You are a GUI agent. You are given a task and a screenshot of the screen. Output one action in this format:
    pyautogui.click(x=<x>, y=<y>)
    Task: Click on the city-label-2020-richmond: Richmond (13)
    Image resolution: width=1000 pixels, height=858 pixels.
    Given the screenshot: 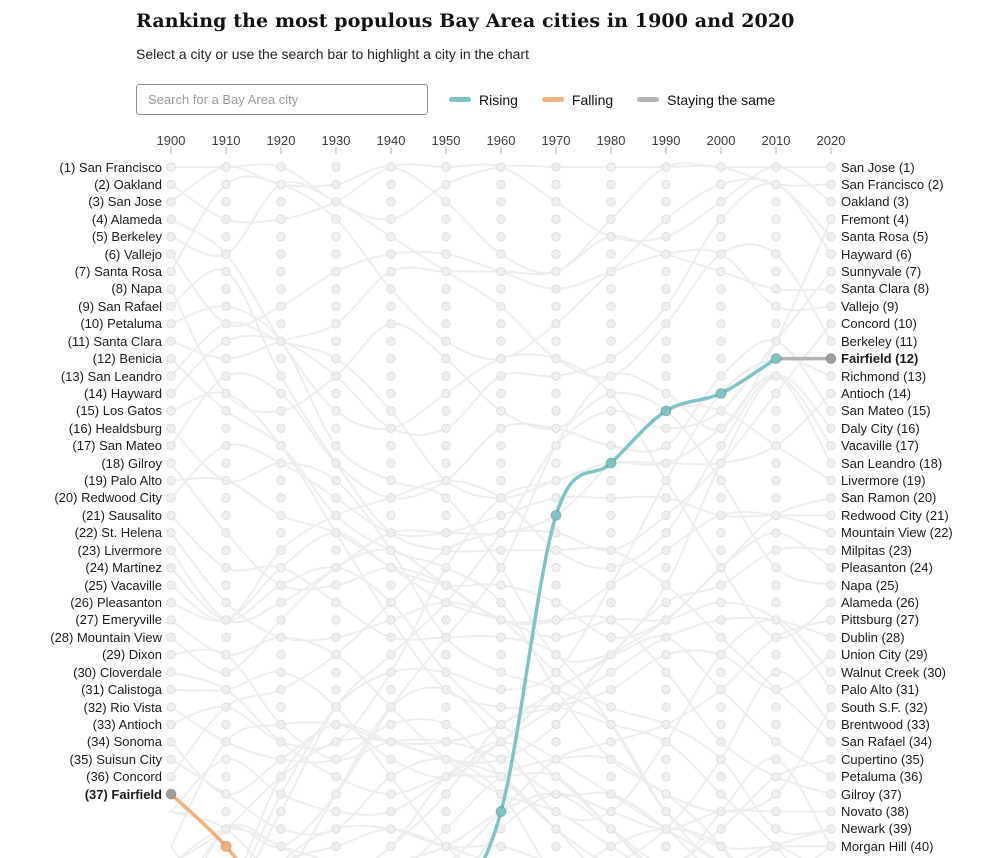 What is the action you would take?
    pyautogui.click(x=884, y=376)
    